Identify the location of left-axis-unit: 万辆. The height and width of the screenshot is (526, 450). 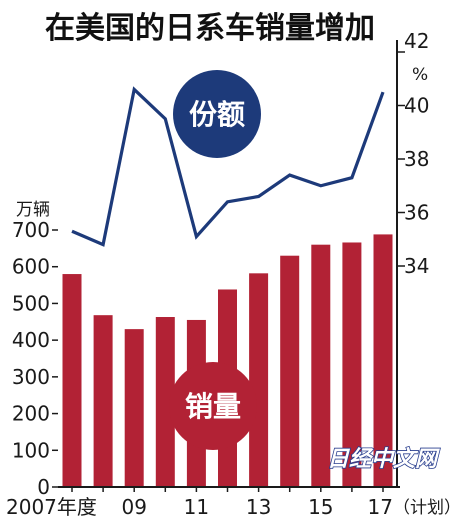
(33, 210).